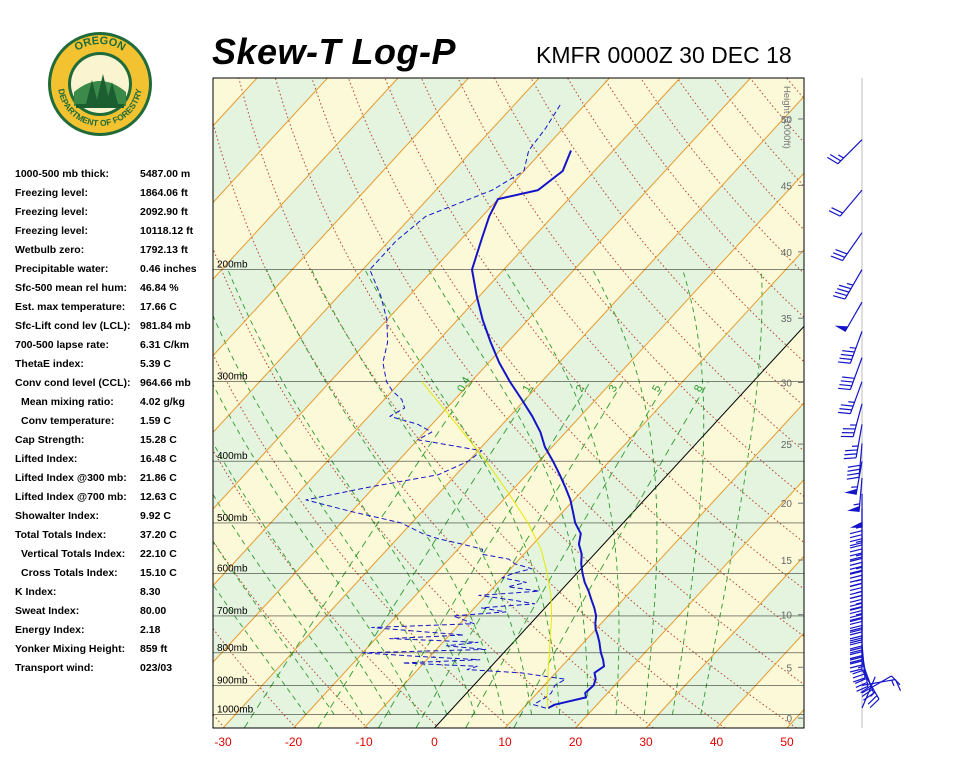 The image size is (960, 768). Describe the element at coordinates (164, 212) in the screenshot. I see `stat-value: 2092.90 ft` at that location.